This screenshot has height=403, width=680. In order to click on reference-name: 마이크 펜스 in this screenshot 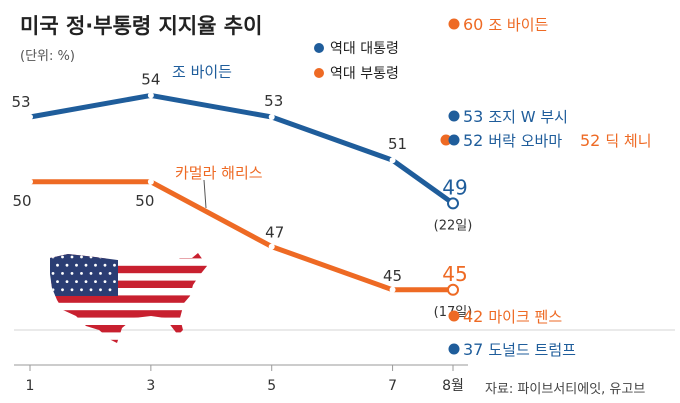, I will do `click(525, 317)`.